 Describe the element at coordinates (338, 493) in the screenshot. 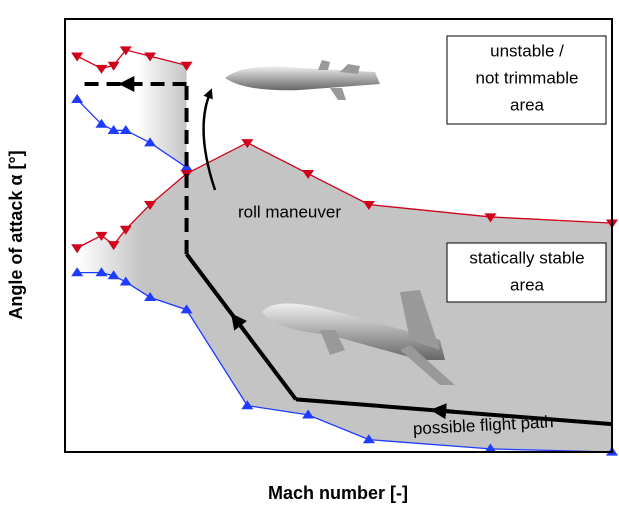

I see `x-axis-title: Mach number [-]` at that location.